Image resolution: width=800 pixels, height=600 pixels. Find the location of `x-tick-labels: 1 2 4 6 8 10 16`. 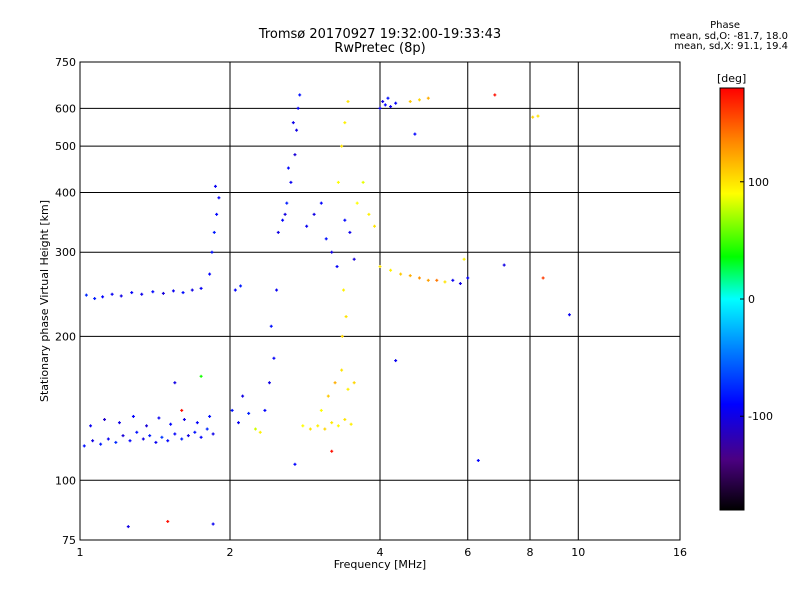

x-tick-labels: 1 2 4 6 8 10 16 is located at coordinates (382, 552).